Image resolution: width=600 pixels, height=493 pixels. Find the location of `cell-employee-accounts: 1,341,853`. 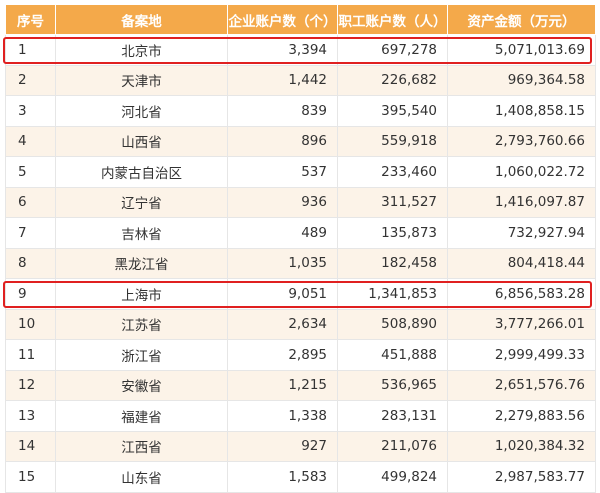

cell-employee-accounts: 1,341,853 is located at coordinates (392, 294).